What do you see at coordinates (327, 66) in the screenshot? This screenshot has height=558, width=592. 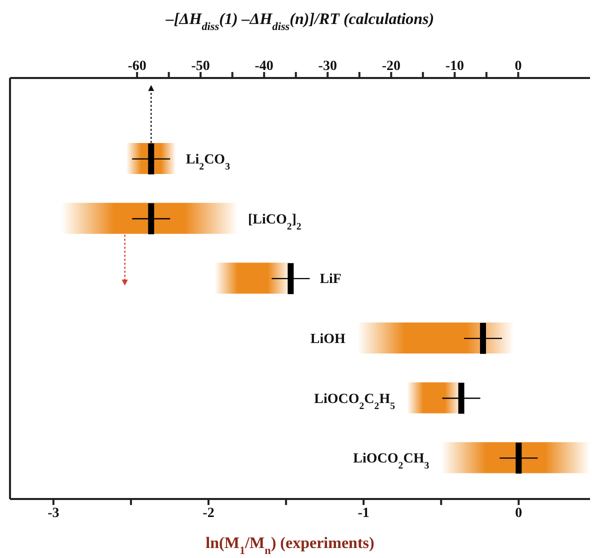 I see `x2-tick-label: -30` at bounding box center [327, 66].